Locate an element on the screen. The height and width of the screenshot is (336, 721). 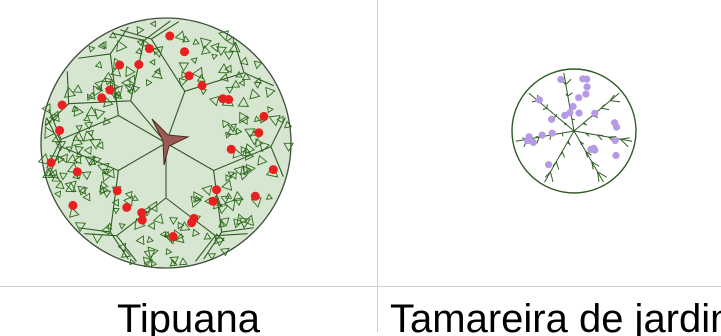
row-divider is located at coordinates (360, 286).